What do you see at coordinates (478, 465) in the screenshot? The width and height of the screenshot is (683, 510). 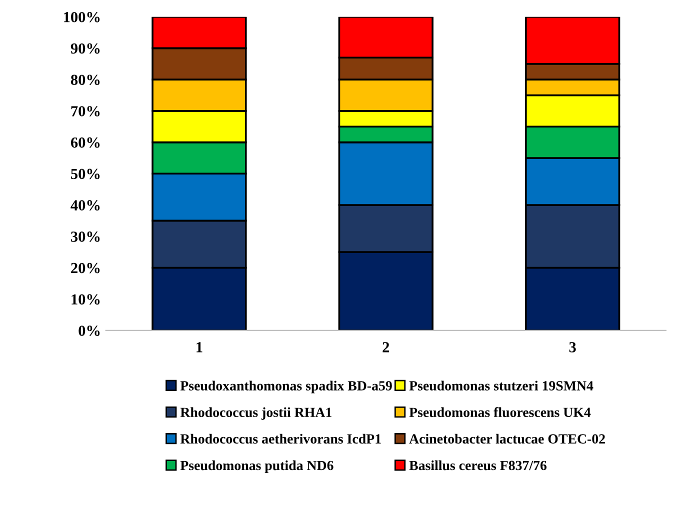 I see `legend-label: Basillus cereus F837/76` at bounding box center [478, 465].